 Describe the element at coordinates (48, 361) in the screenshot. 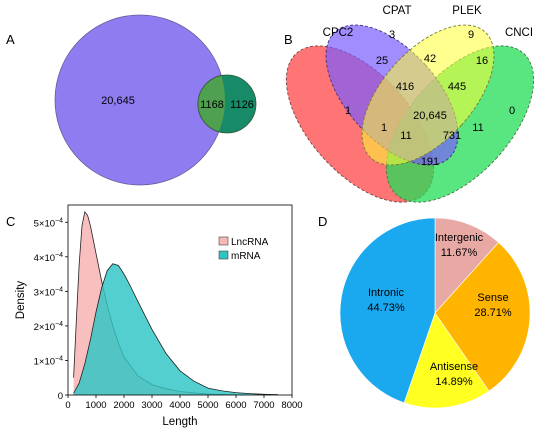

I see `y-tick-label: 1×10⁻⁴` at that location.